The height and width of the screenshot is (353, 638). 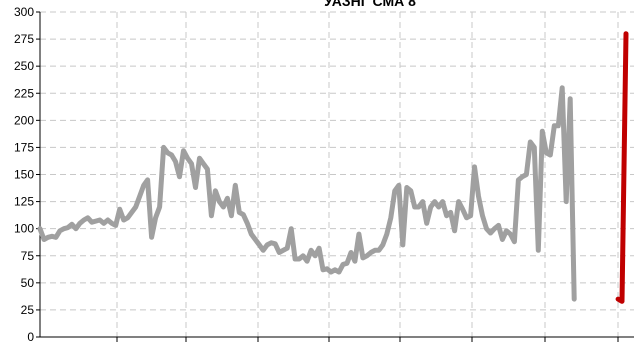 I want to click on y-tick-label: 275, so click(x=24, y=39).